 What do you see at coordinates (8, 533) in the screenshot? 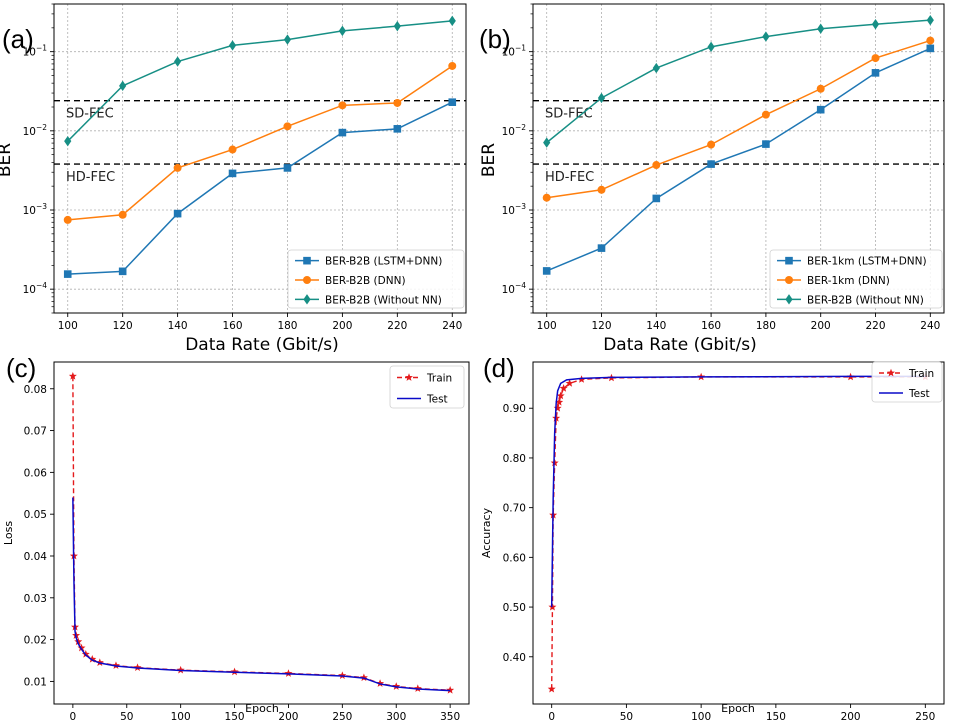
I see `y-axis-label: Loss` at bounding box center [8, 533].